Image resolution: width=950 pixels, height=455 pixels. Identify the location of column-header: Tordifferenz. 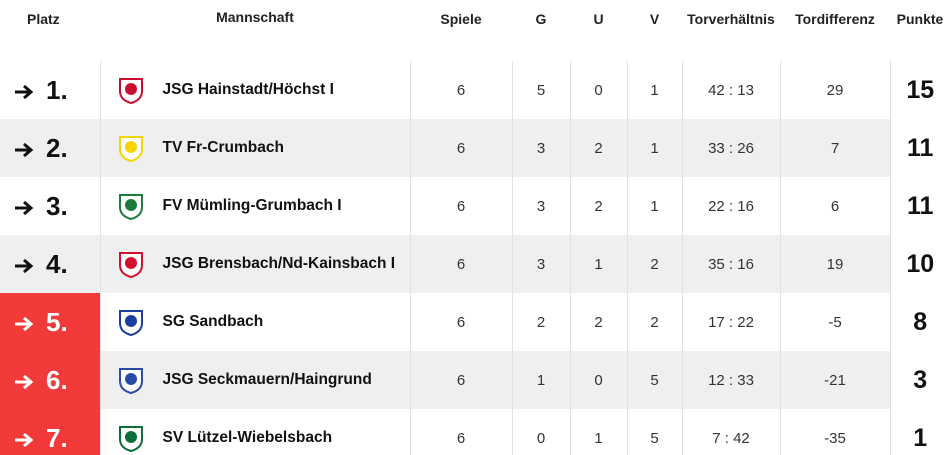
(835, 19).